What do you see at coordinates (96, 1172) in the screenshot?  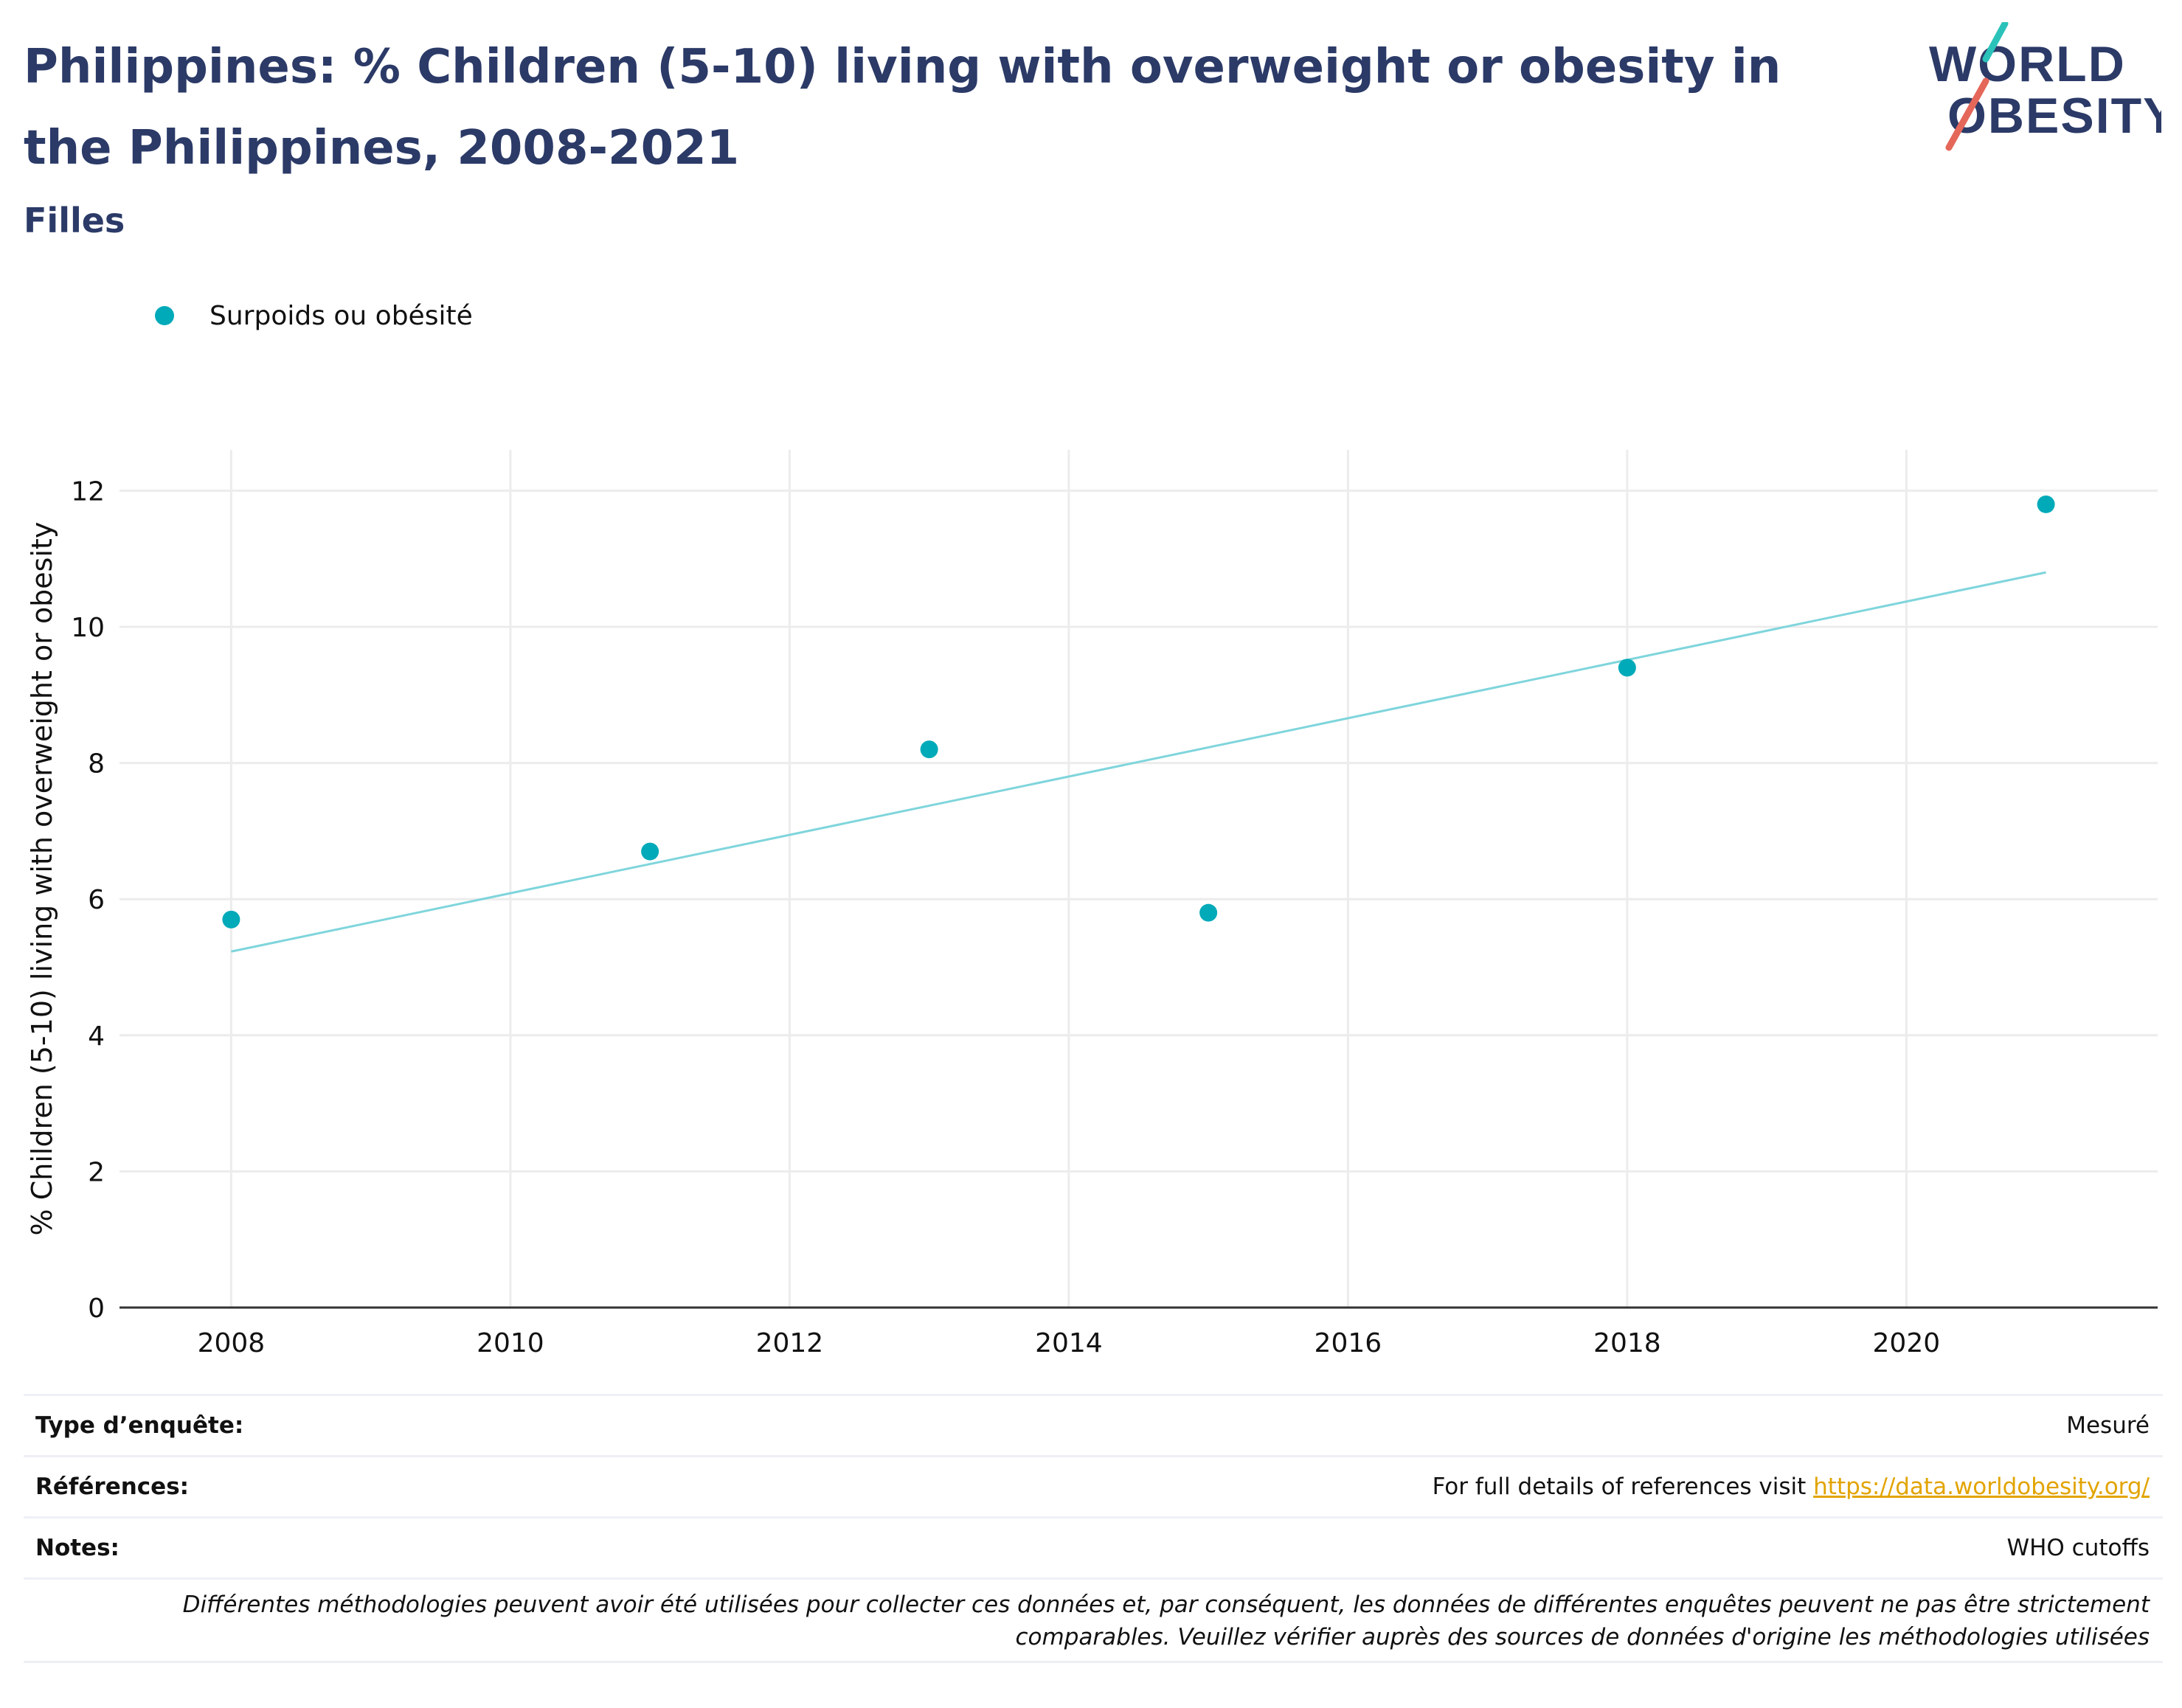 I see `y-tick-label-2: 2` at bounding box center [96, 1172].